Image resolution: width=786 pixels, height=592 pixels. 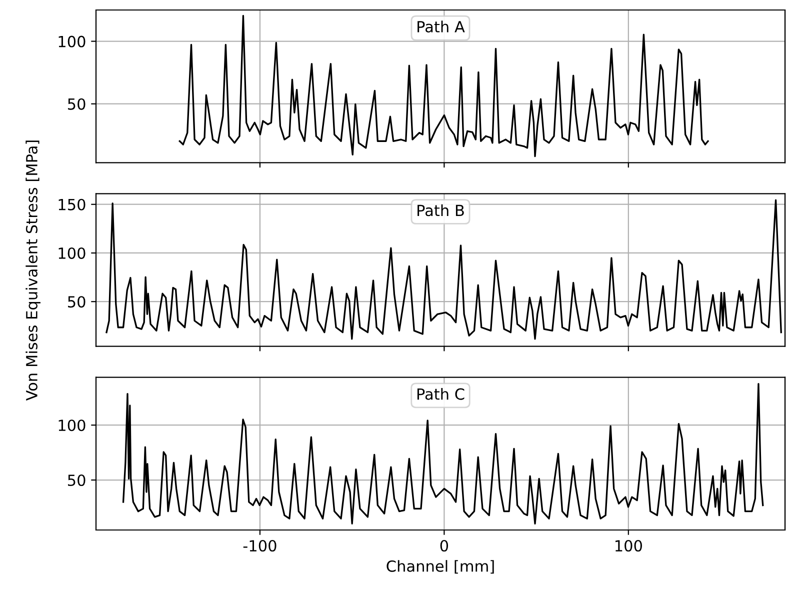 What do you see at coordinates (33, 270) in the screenshot?
I see `y-axis-title: Von Mises Equivalent Stress [MPa]` at bounding box center [33, 270].